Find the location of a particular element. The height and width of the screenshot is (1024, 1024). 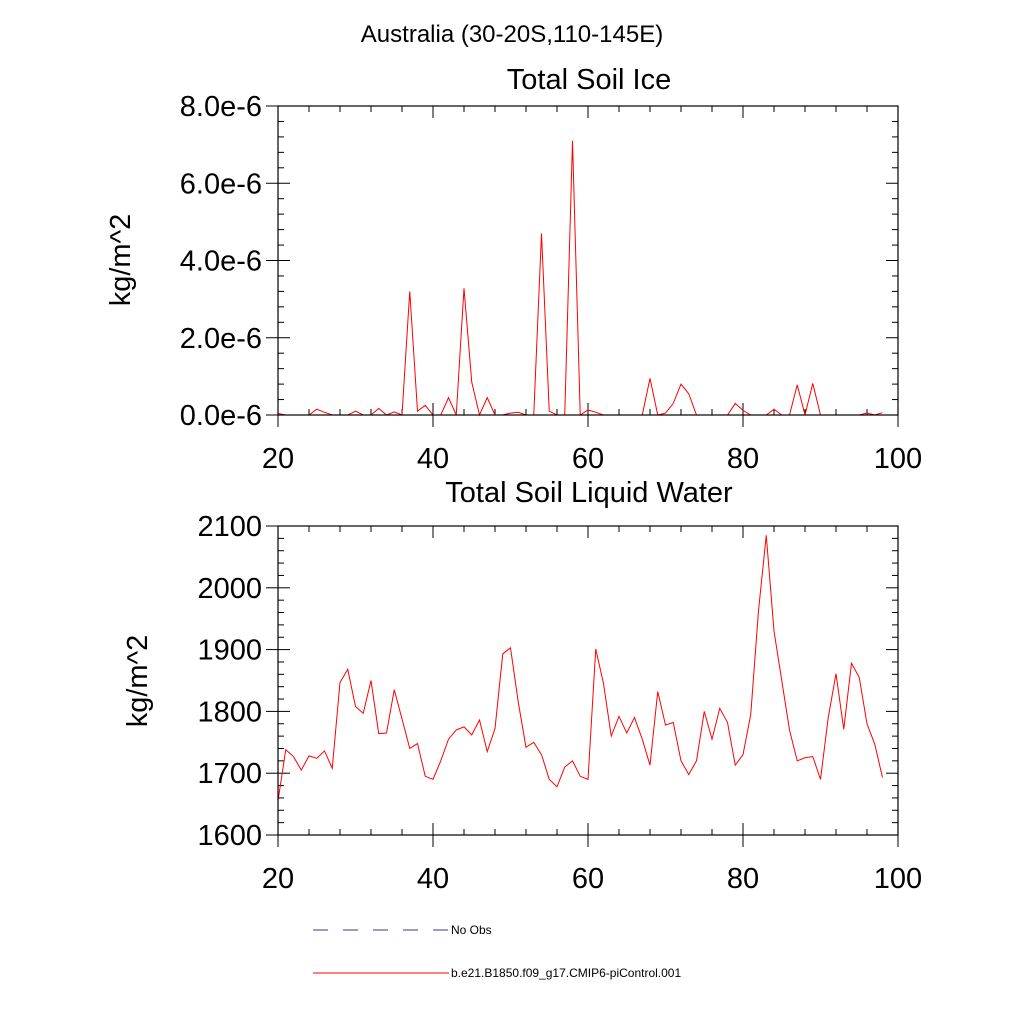

y-tick-label: 2000 is located at coordinates (229, 589).